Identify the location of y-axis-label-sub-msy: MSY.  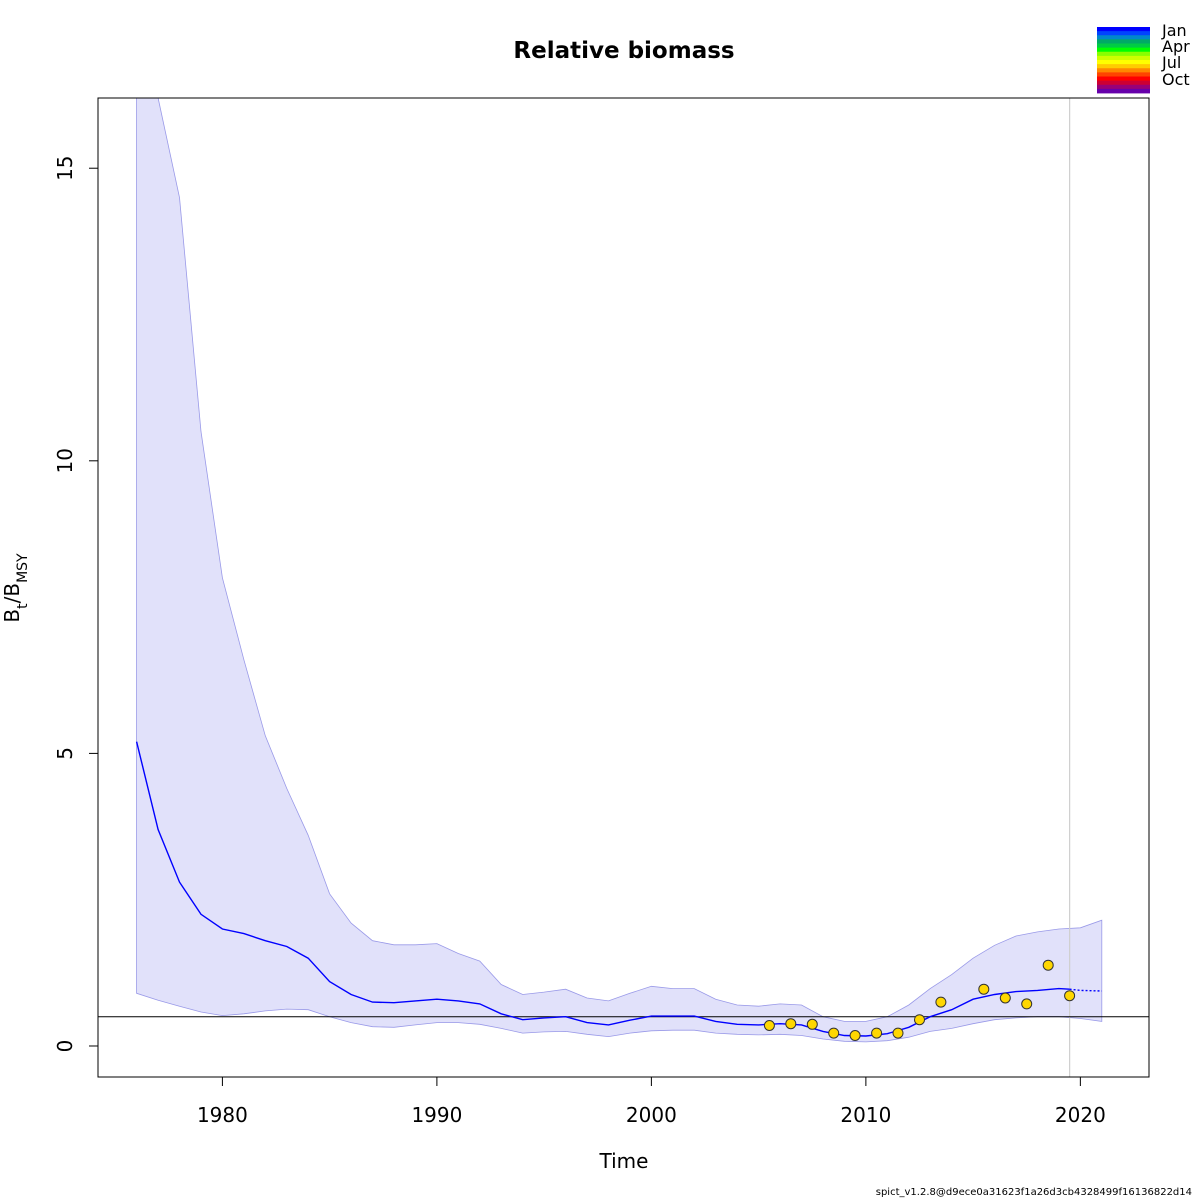
(23, 568).